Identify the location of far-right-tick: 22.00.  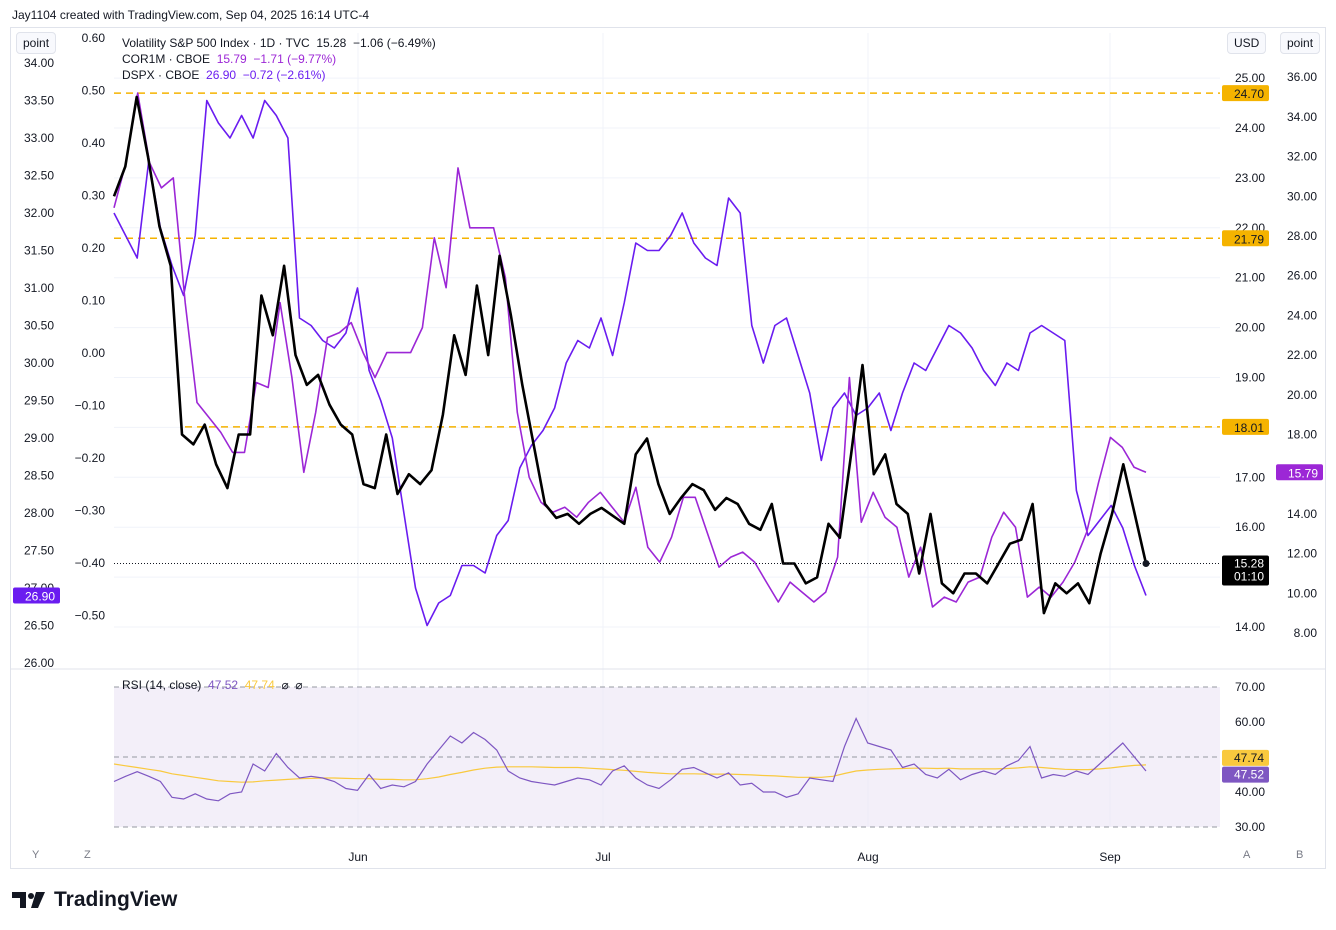
(1302, 355).